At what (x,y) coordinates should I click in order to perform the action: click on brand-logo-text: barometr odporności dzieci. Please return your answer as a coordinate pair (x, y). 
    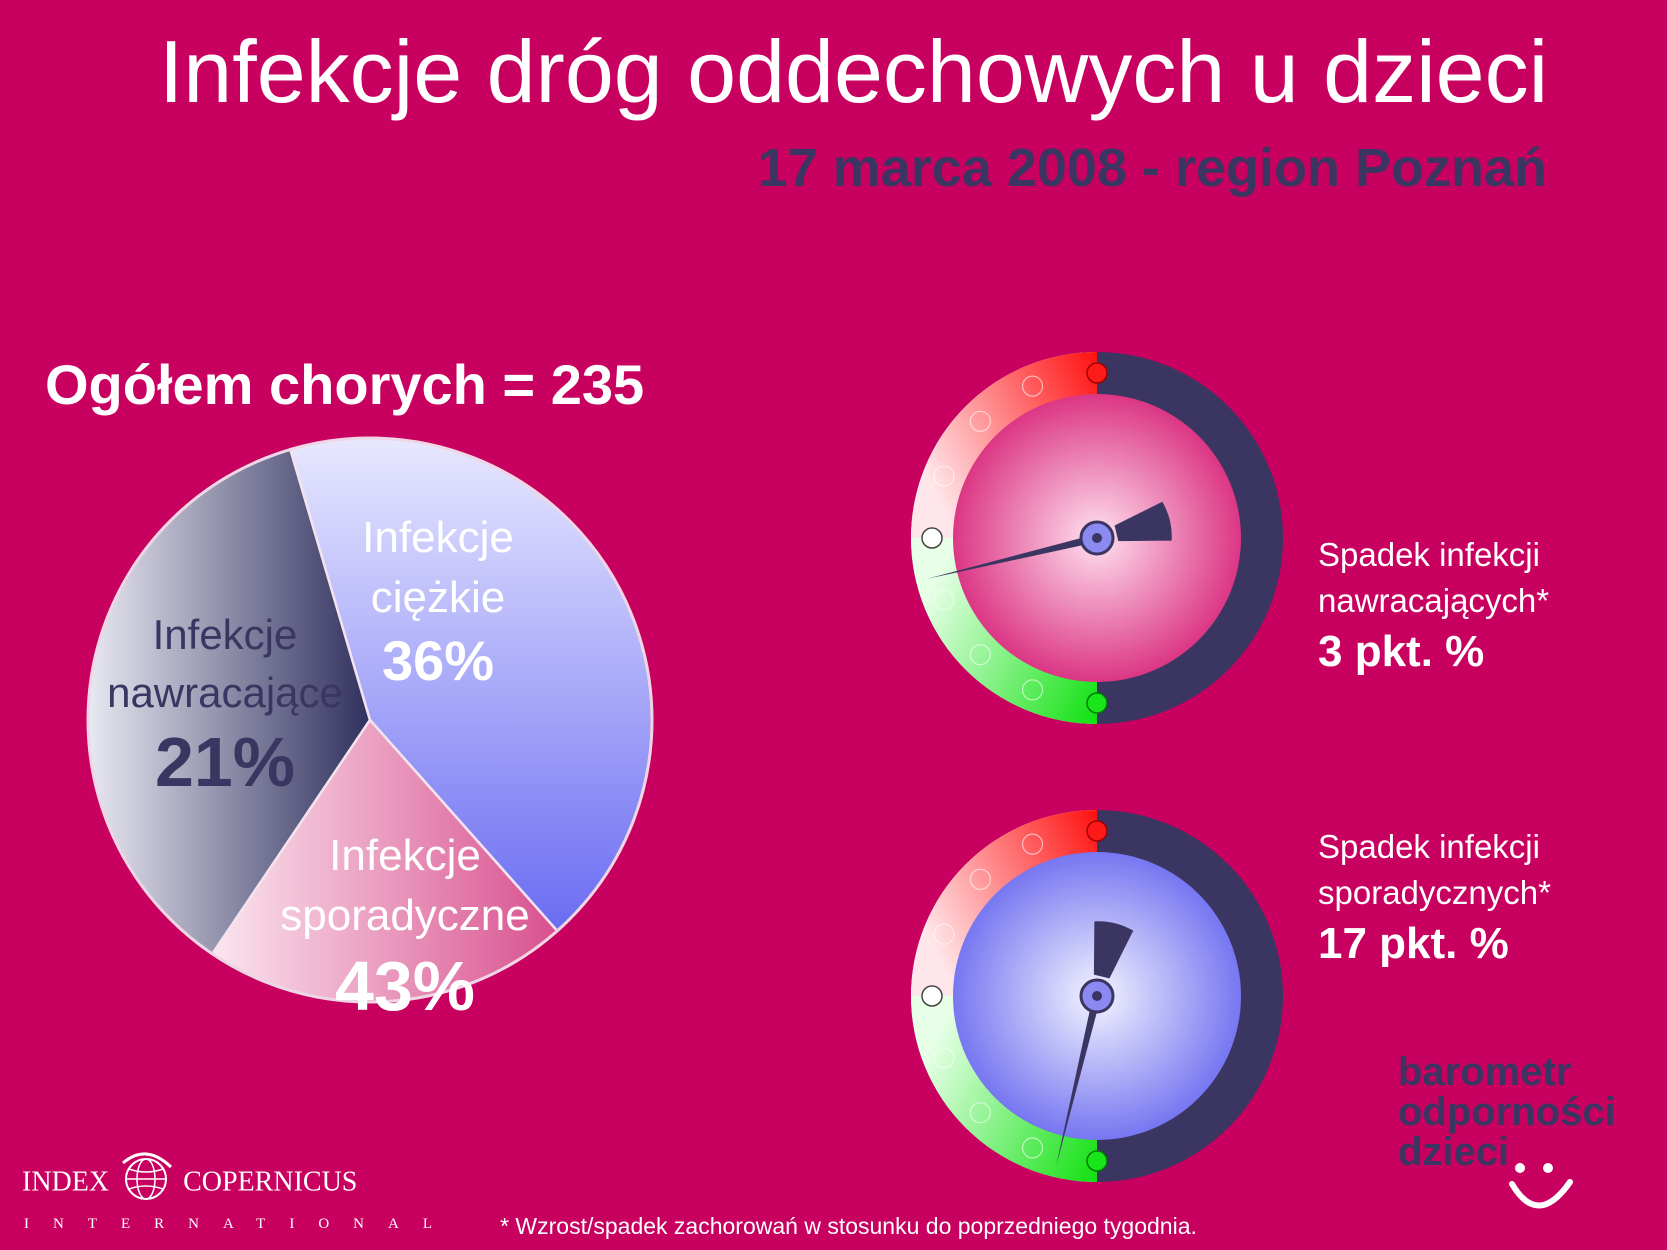
    Looking at the image, I should click on (1507, 1112).